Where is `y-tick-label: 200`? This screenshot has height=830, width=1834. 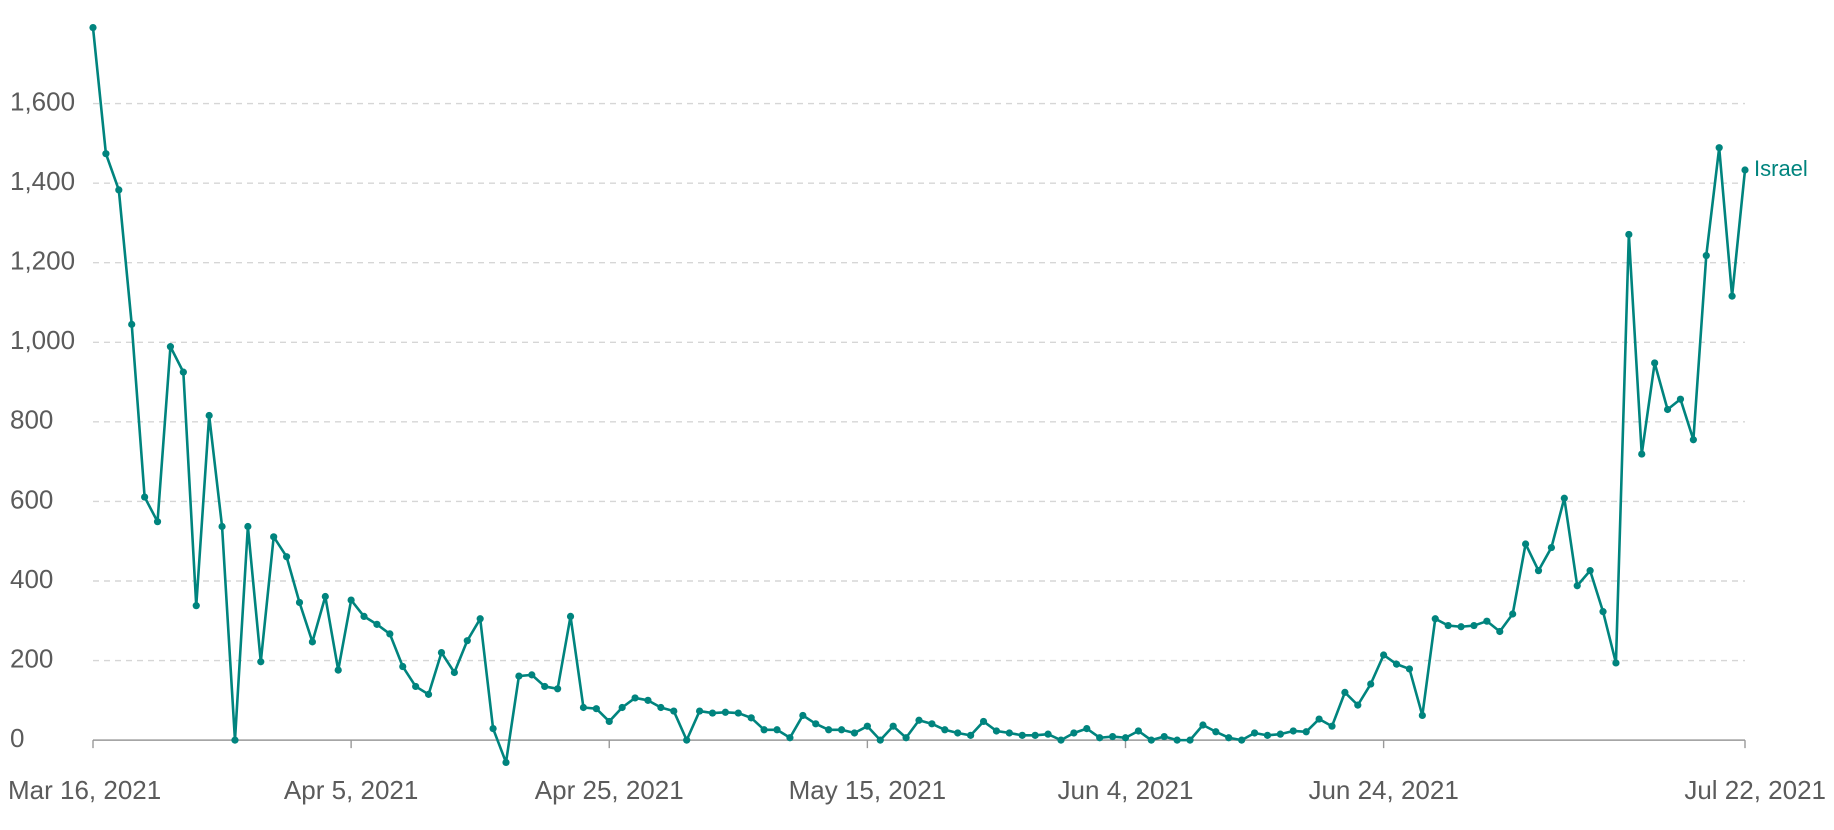
y-tick-label: 200 is located at coordinates (31, 658).